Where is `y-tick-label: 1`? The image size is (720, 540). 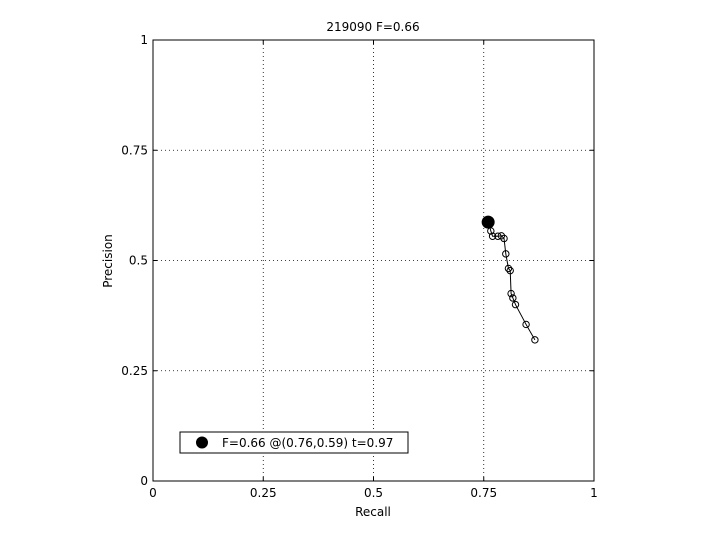
y-tick-label: 1 is located at coordinates (144, 40).